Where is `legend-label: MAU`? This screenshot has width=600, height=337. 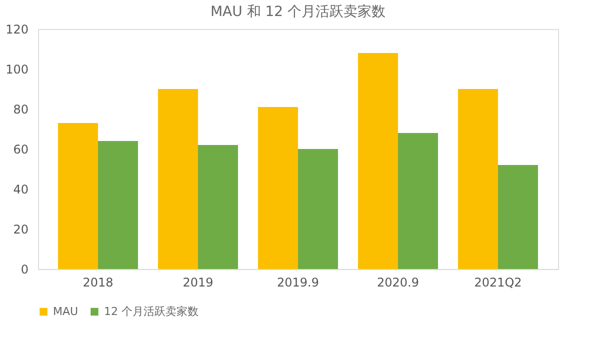
legend-label: MAU is located at coordinates (65, 311).